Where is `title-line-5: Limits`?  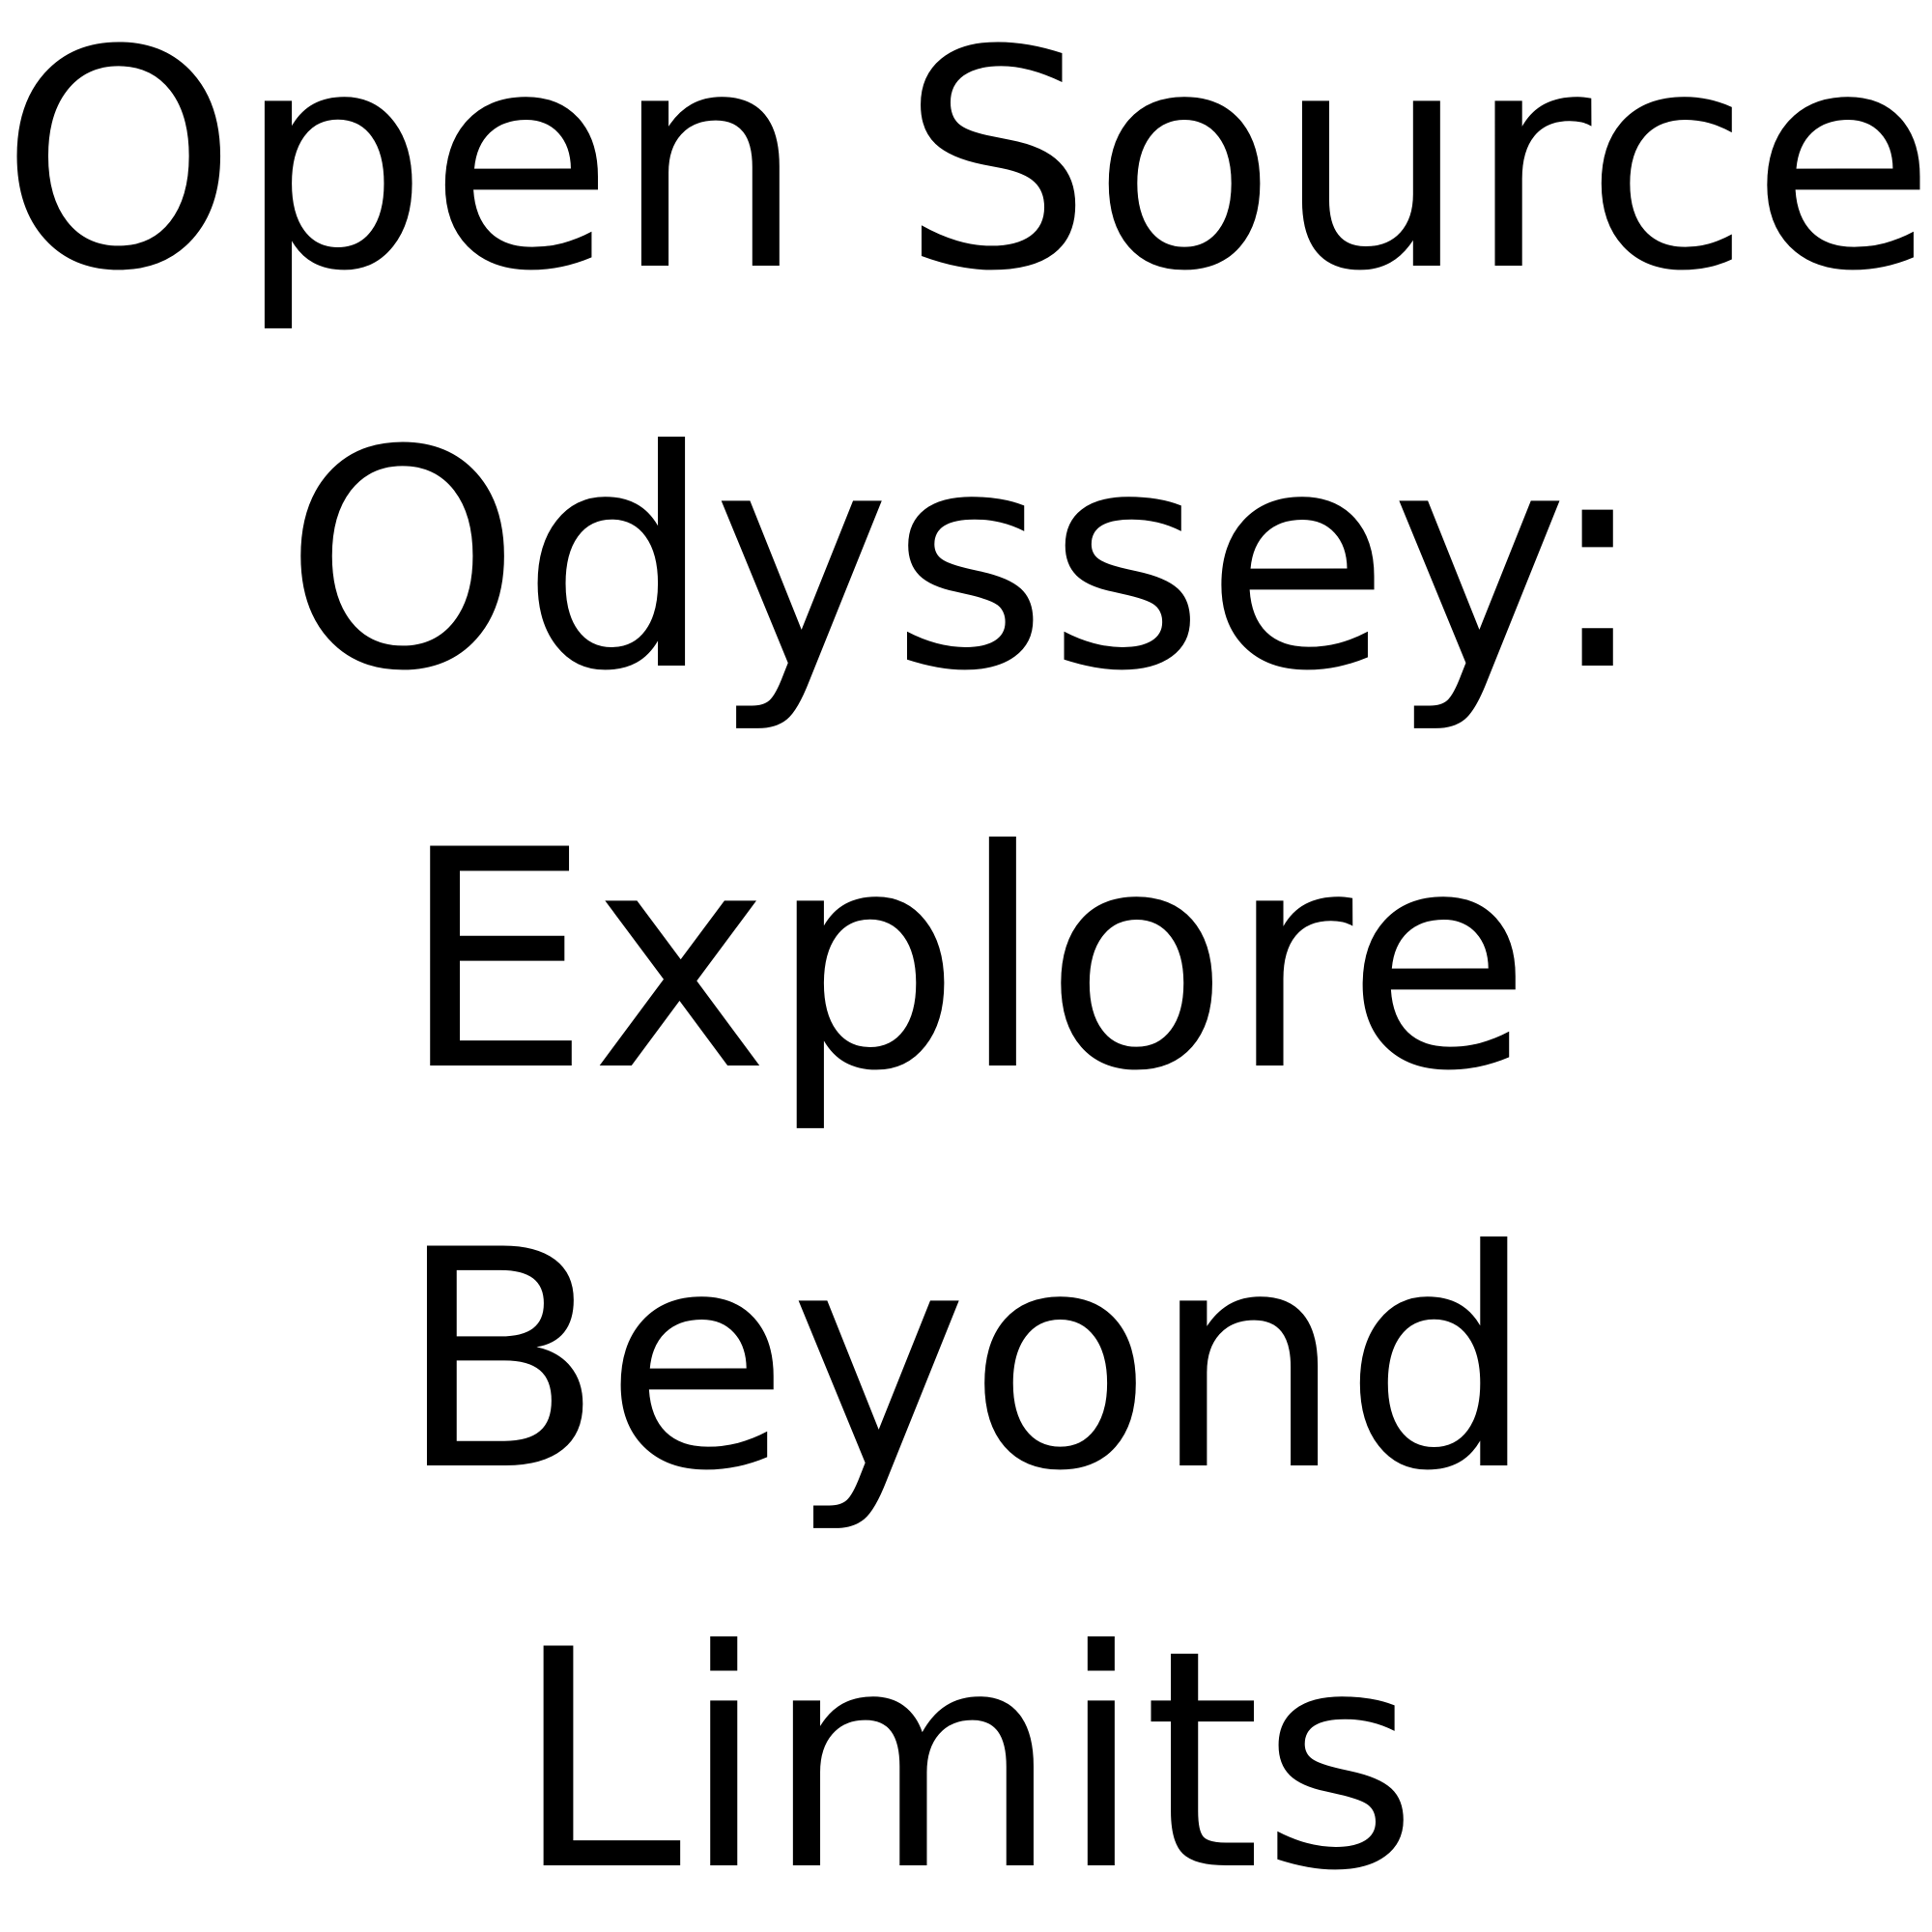
title-line-5: Limits is located at coordinates (966, 1758).